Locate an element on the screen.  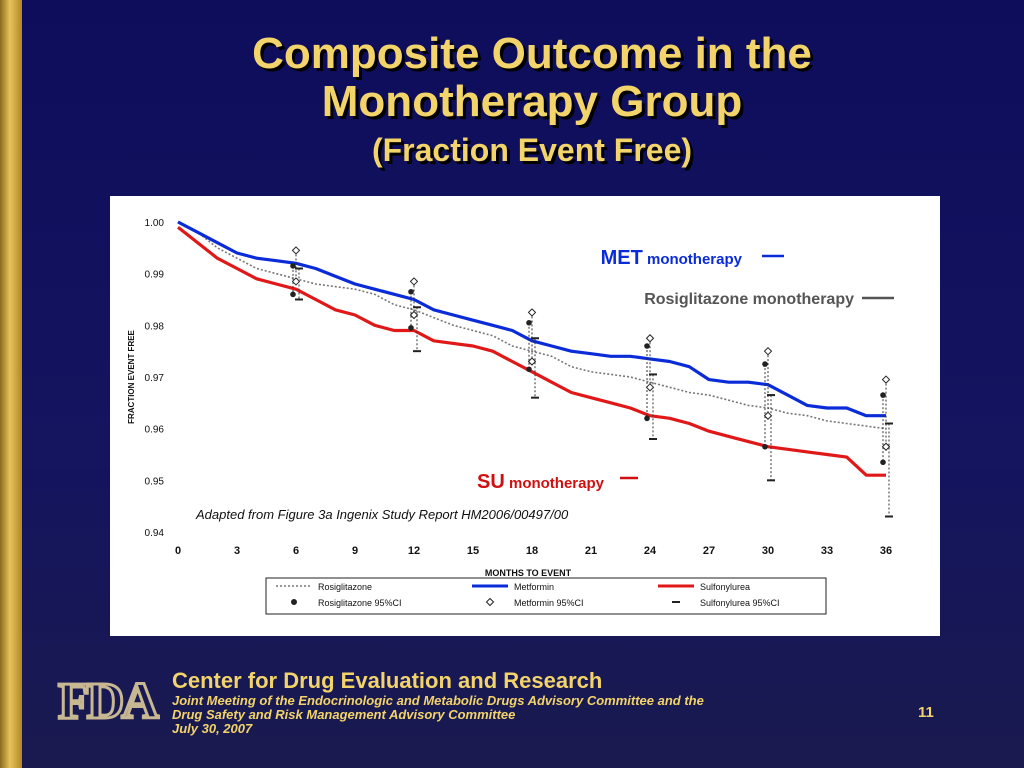
y-tick-label: 0.96 is located at coordinates (155, 430).